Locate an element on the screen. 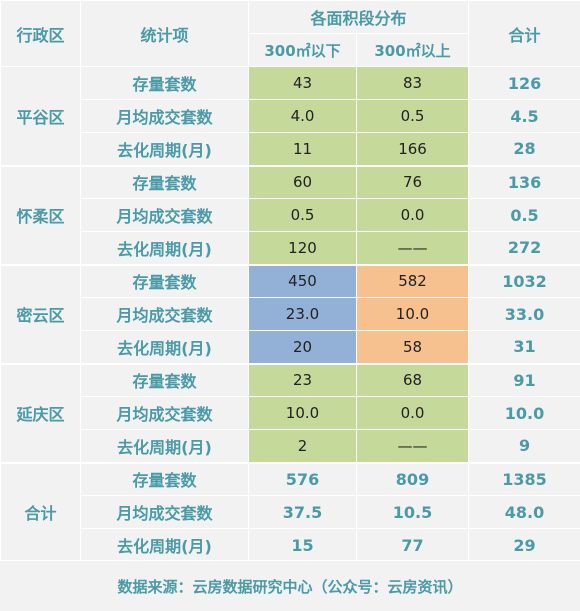 This screenshot has width=580, height=611. cell-below-300: 0.5 is located at coordinates (303, 215).